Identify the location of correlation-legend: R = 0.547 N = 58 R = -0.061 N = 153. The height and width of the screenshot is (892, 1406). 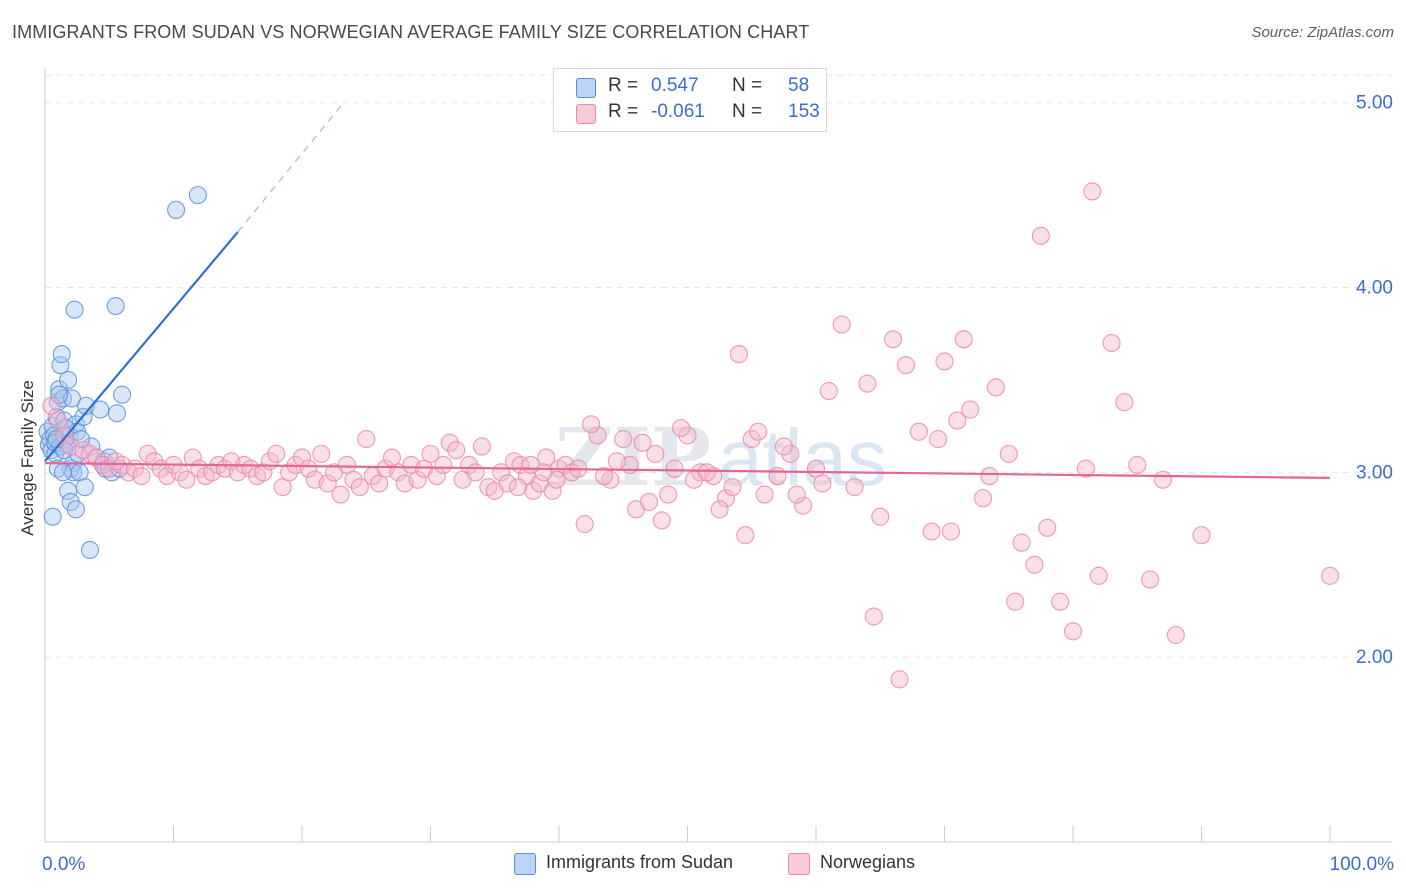
(690, 100).